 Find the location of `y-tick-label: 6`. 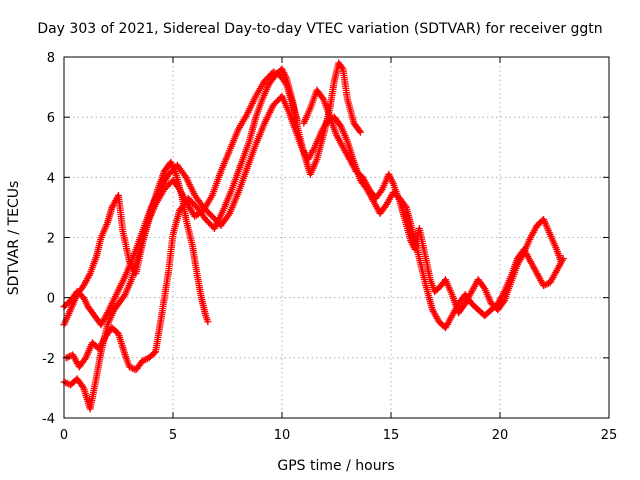

y-tick-label: 6 is located at coordinates (51, 118).